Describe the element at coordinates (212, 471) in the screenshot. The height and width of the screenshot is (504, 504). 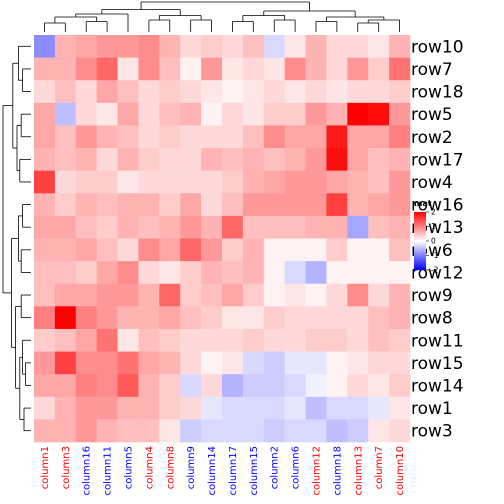
I see `column-label: column14` at that location.